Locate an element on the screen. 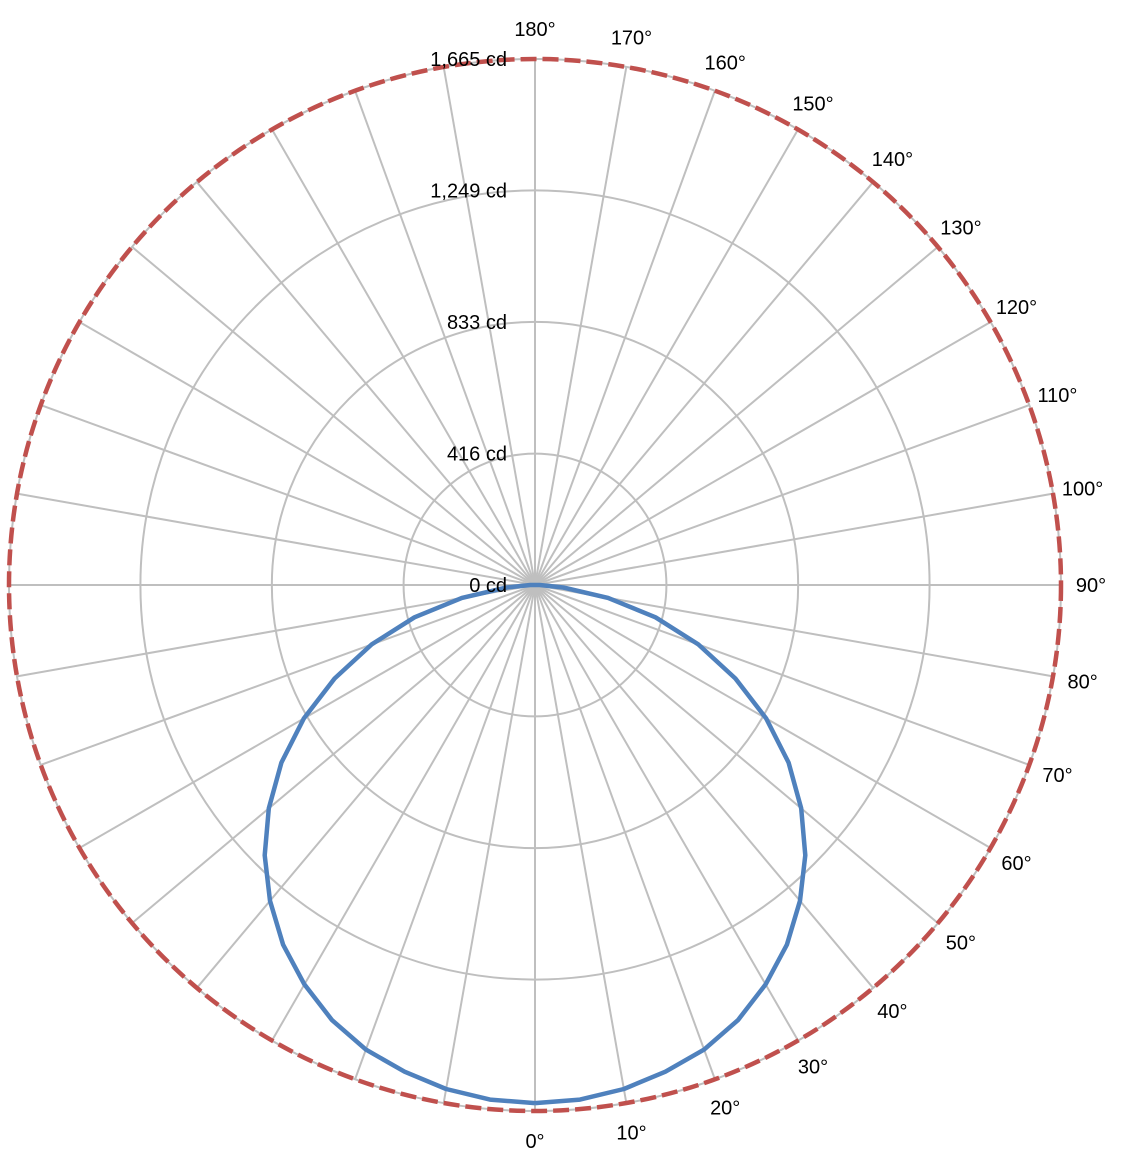 The image size is (1130, 1160). angle-label: 140° is located at coordinates (892, 160).